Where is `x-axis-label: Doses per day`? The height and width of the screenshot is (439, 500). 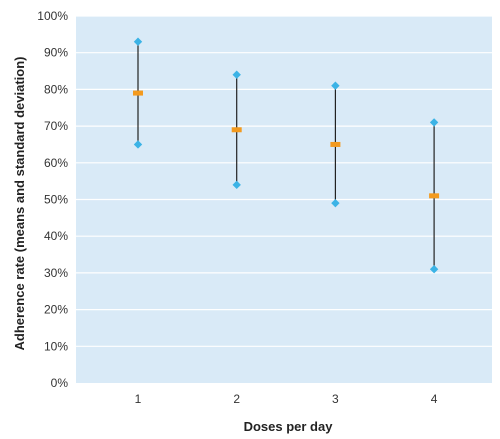
x-axis-label: Doses per day is located at coordinates (289, 426).